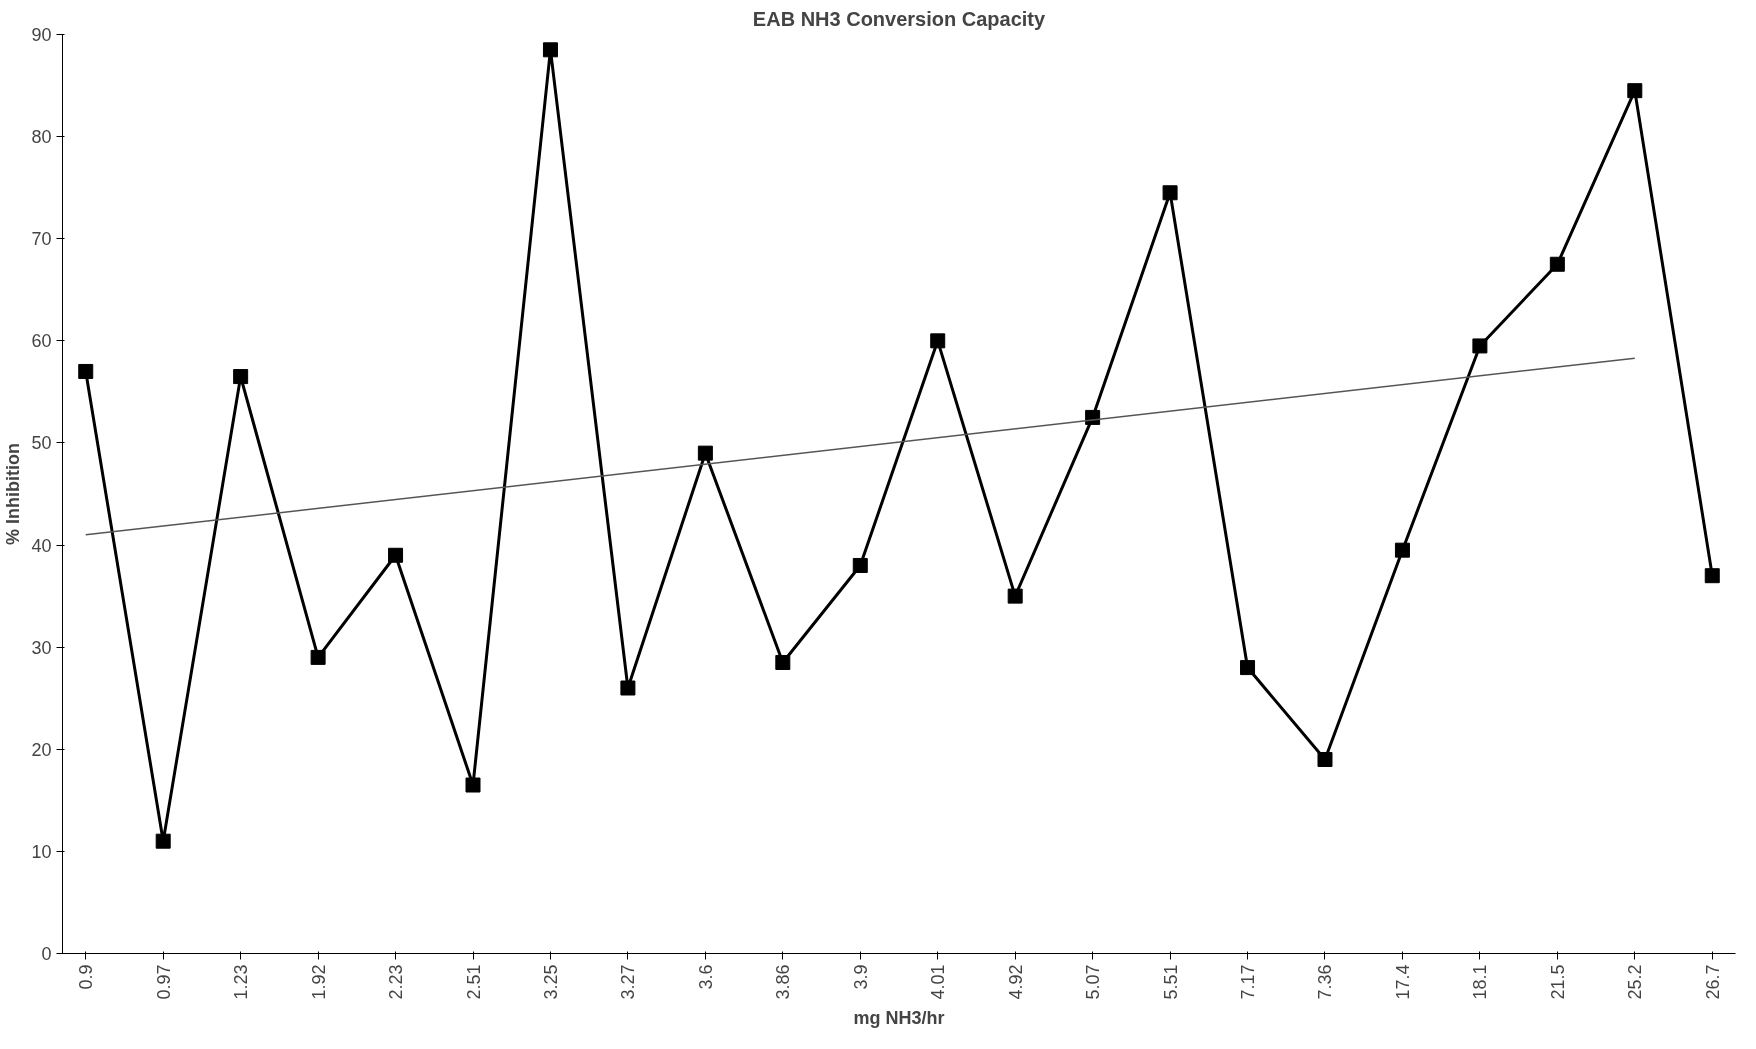 The image size is (1756, 1049). Describe the element at coordinates (41, 851) in the screenshot. I see `y-tick-label: 10` at that location.